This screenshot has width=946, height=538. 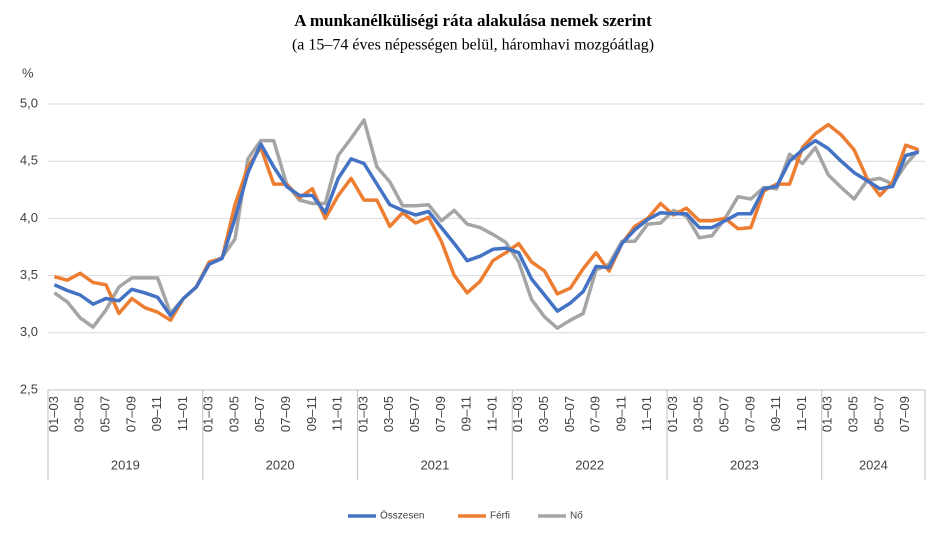 What do you see at coordinates (434, 464) in the screenshot?
I see `year-label: 2021` at bounding box center [434, 464].